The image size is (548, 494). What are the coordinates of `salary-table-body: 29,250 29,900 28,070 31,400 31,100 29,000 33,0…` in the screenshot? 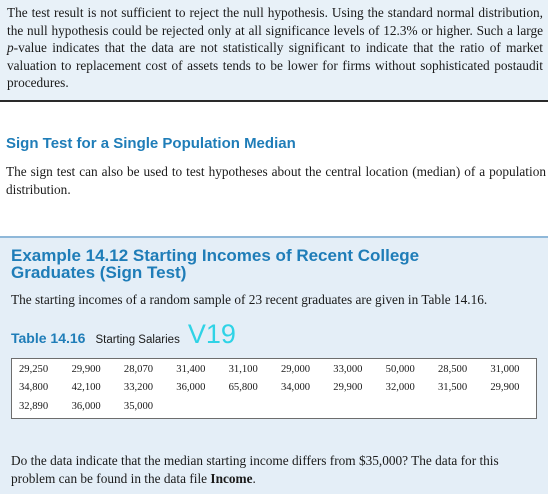 It's located at (274, 389).